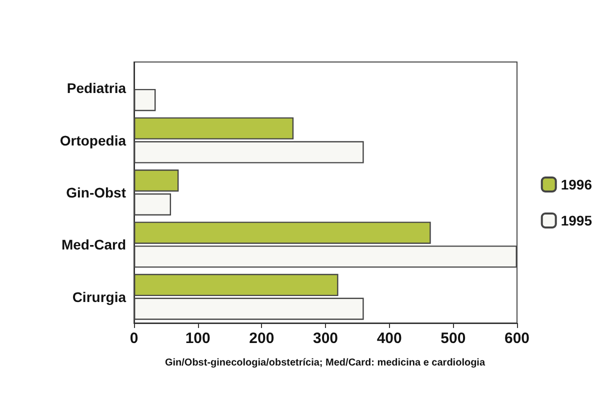 The width and height of the screenshot is (607, 405). Describe the element at coordinates (93, 140) in the screenshot. I see `y-tick-label: Ortopedia` at that location.